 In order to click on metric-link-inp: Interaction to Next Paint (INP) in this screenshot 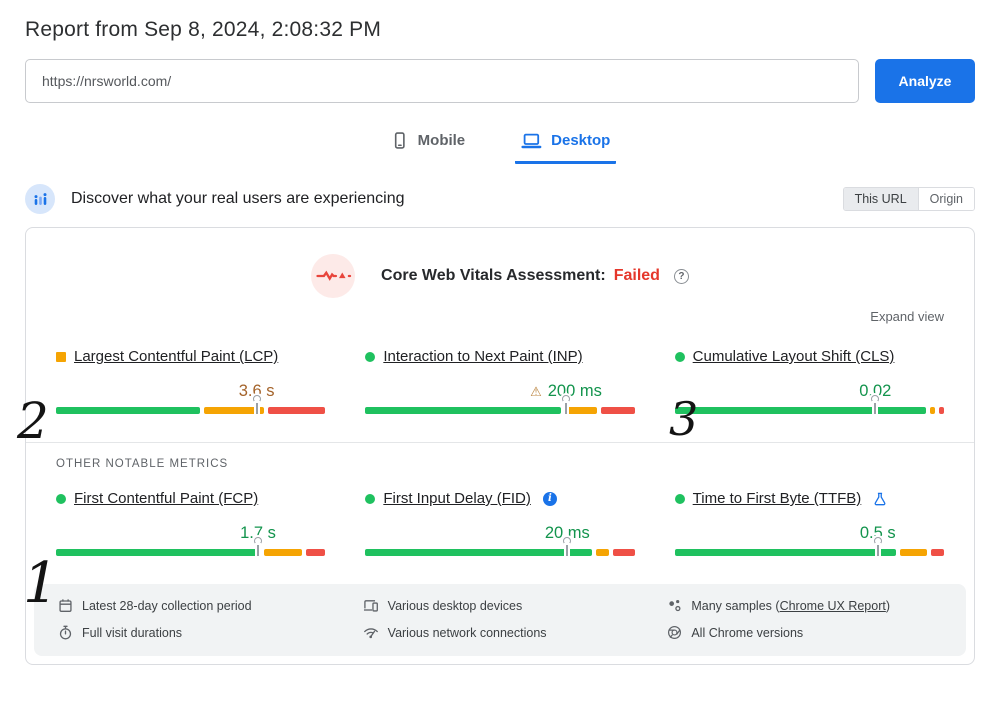, I will do `click(483, 356)`.